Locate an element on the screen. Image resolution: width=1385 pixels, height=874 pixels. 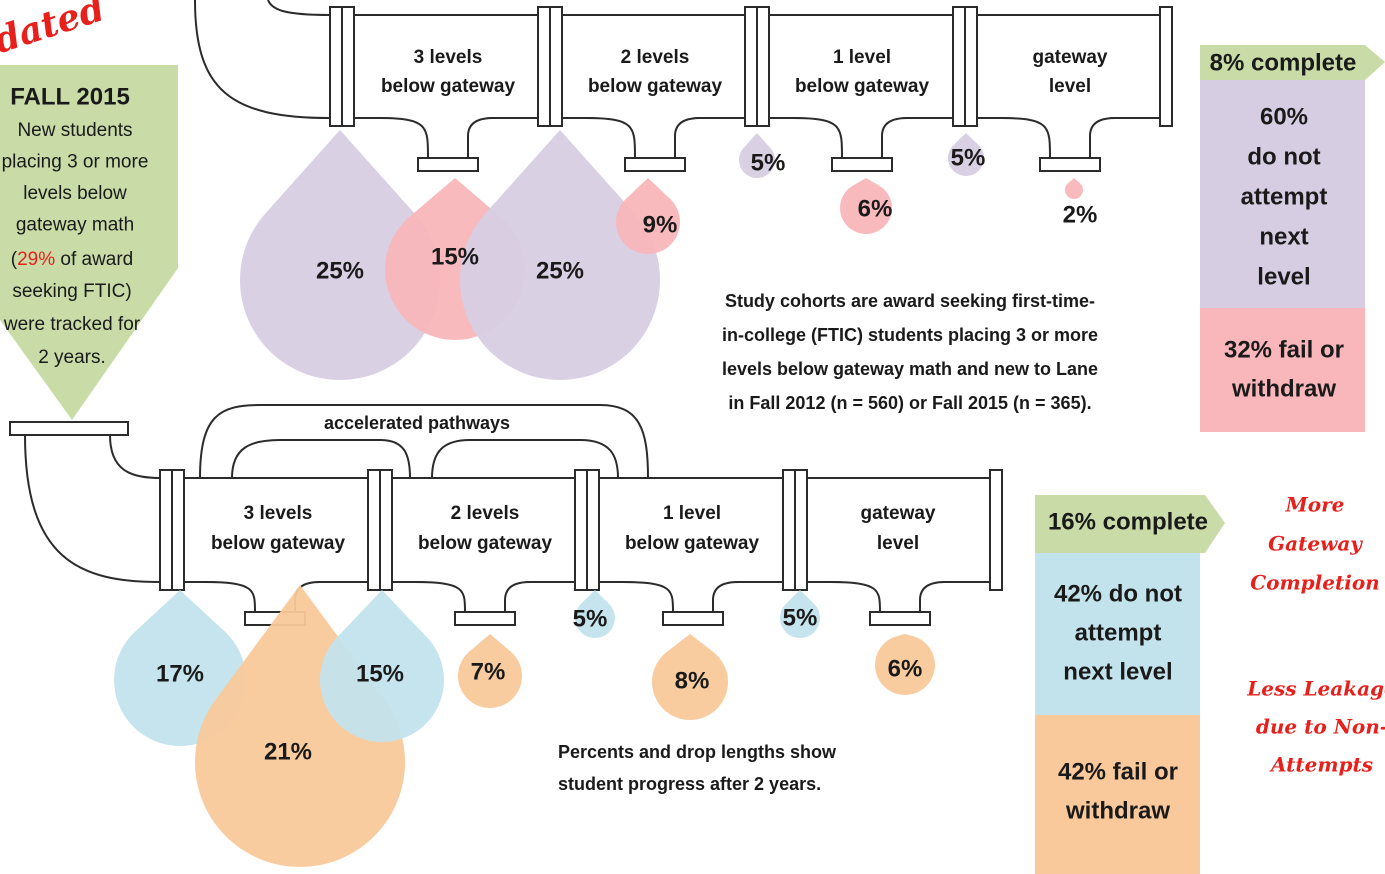
drop-label: 15% is located at coordinates (380, 673).